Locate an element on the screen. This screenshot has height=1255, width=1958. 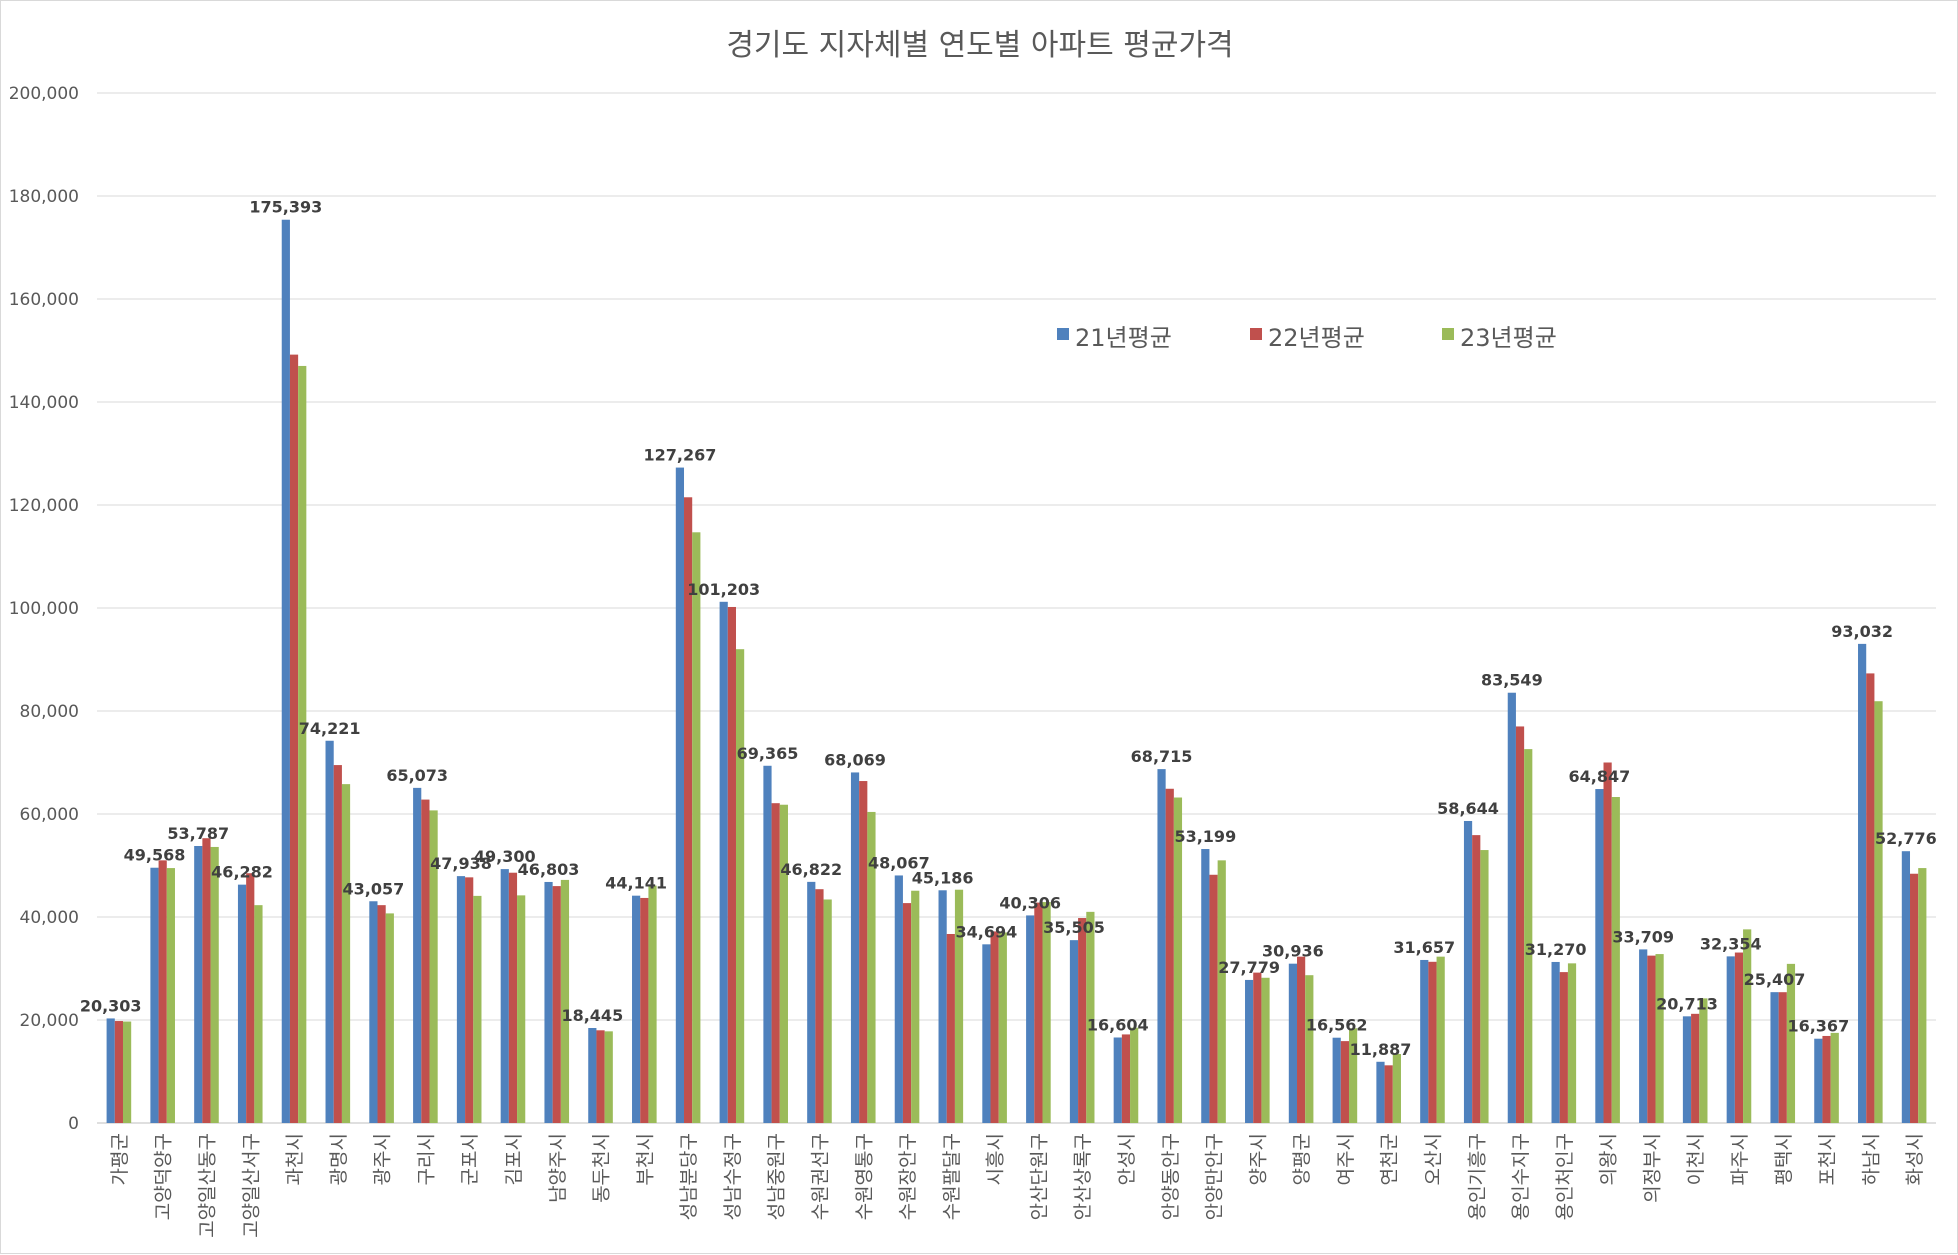
x-tick-label: 평택시 is located at coordinates (1784, 1159).